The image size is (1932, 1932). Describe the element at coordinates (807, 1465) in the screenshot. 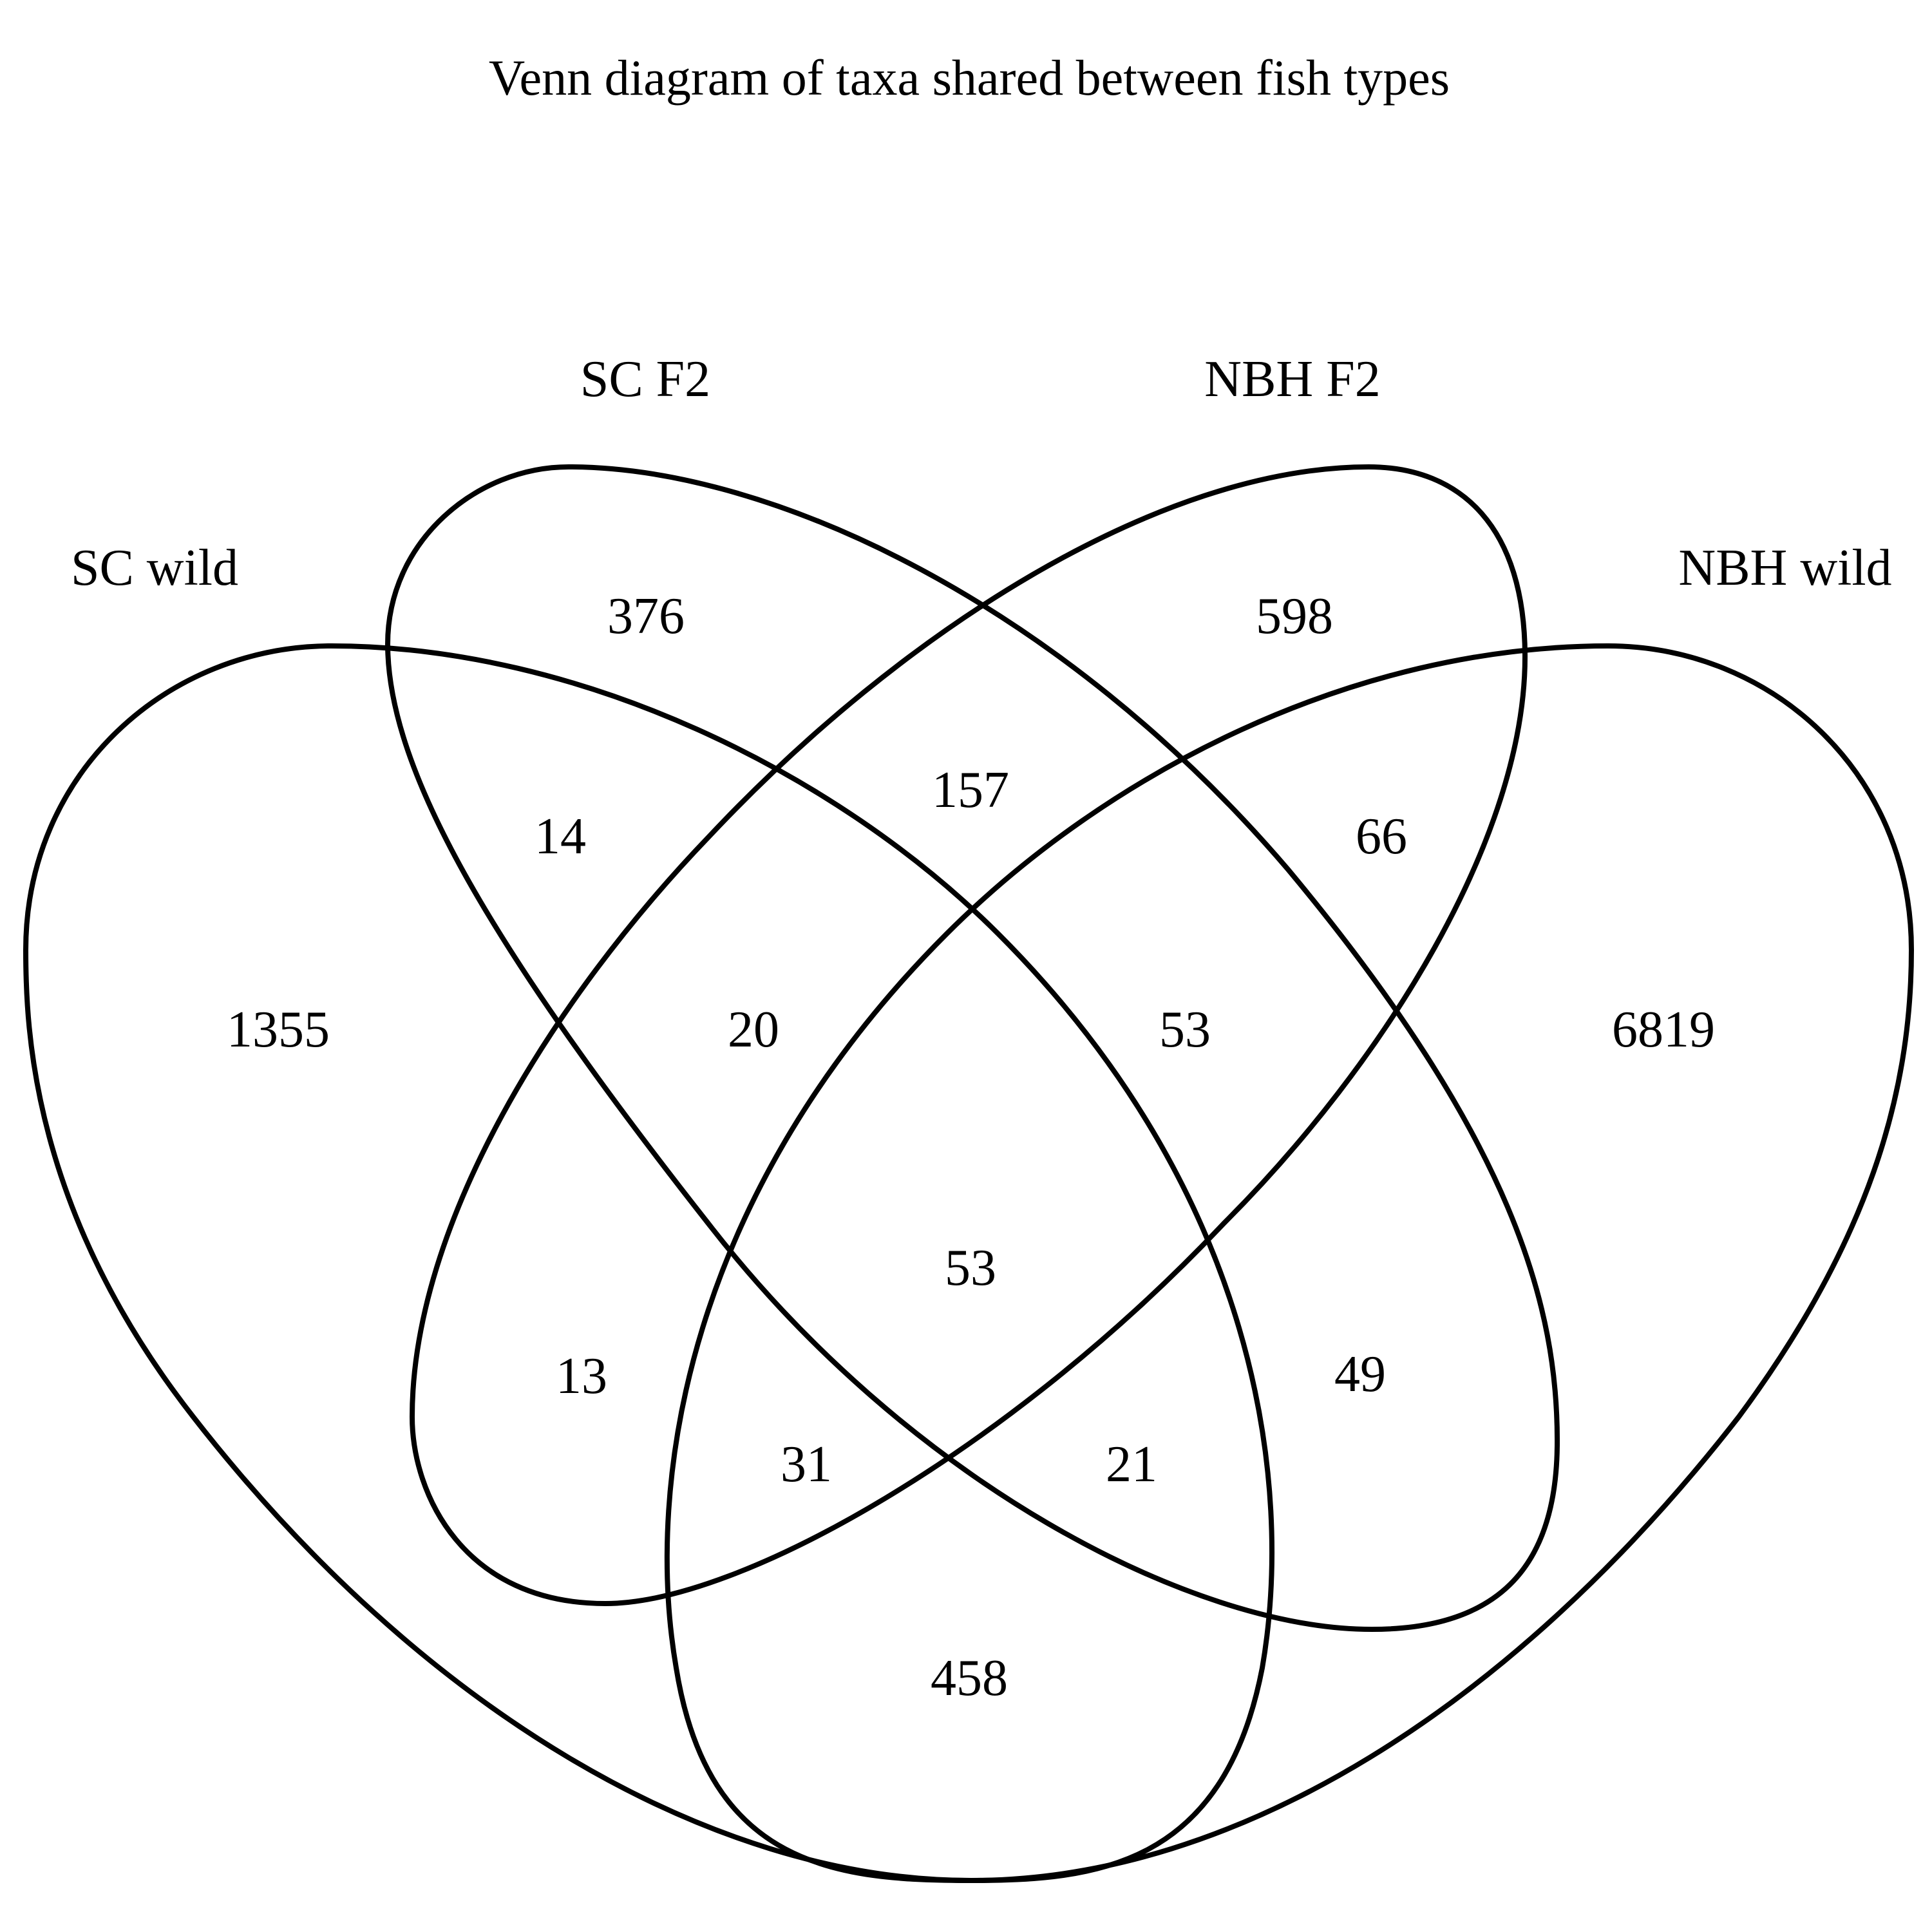

I see `count-sc-wild-nbh-f2-nbh-wild: 31` at that location.